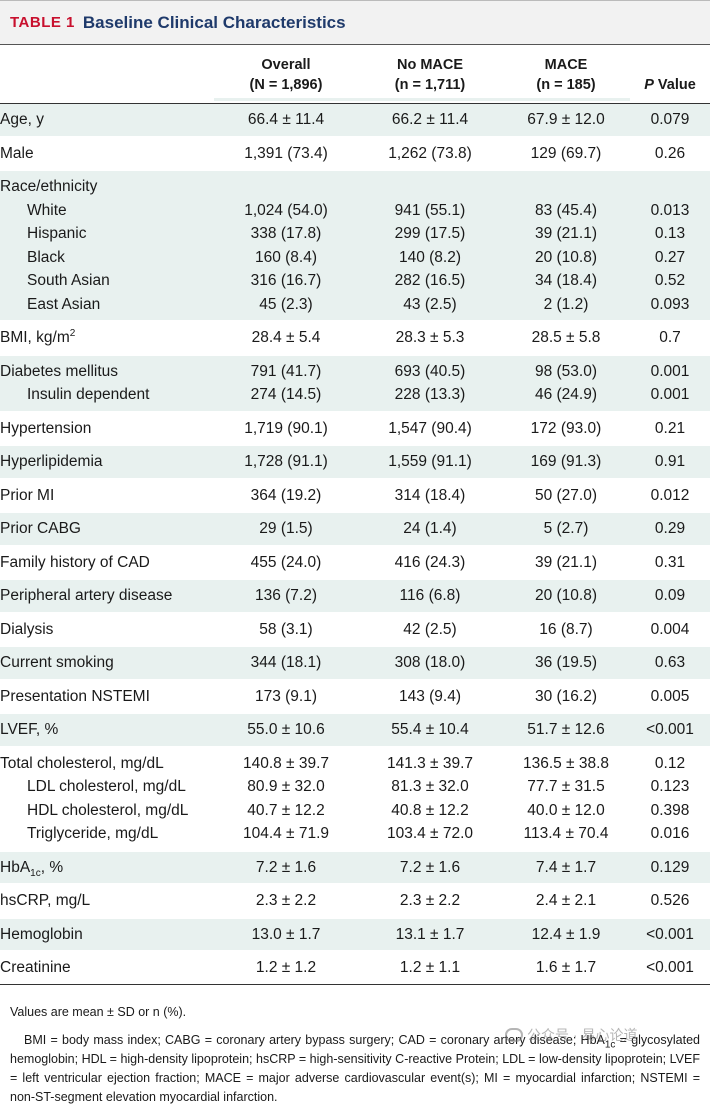 This screenshot has width=710, height=1107. Describe the element at coordinates (566, 760) in the screenshot. I see `cell-mace: 136.5 ± 38.8` at that location.